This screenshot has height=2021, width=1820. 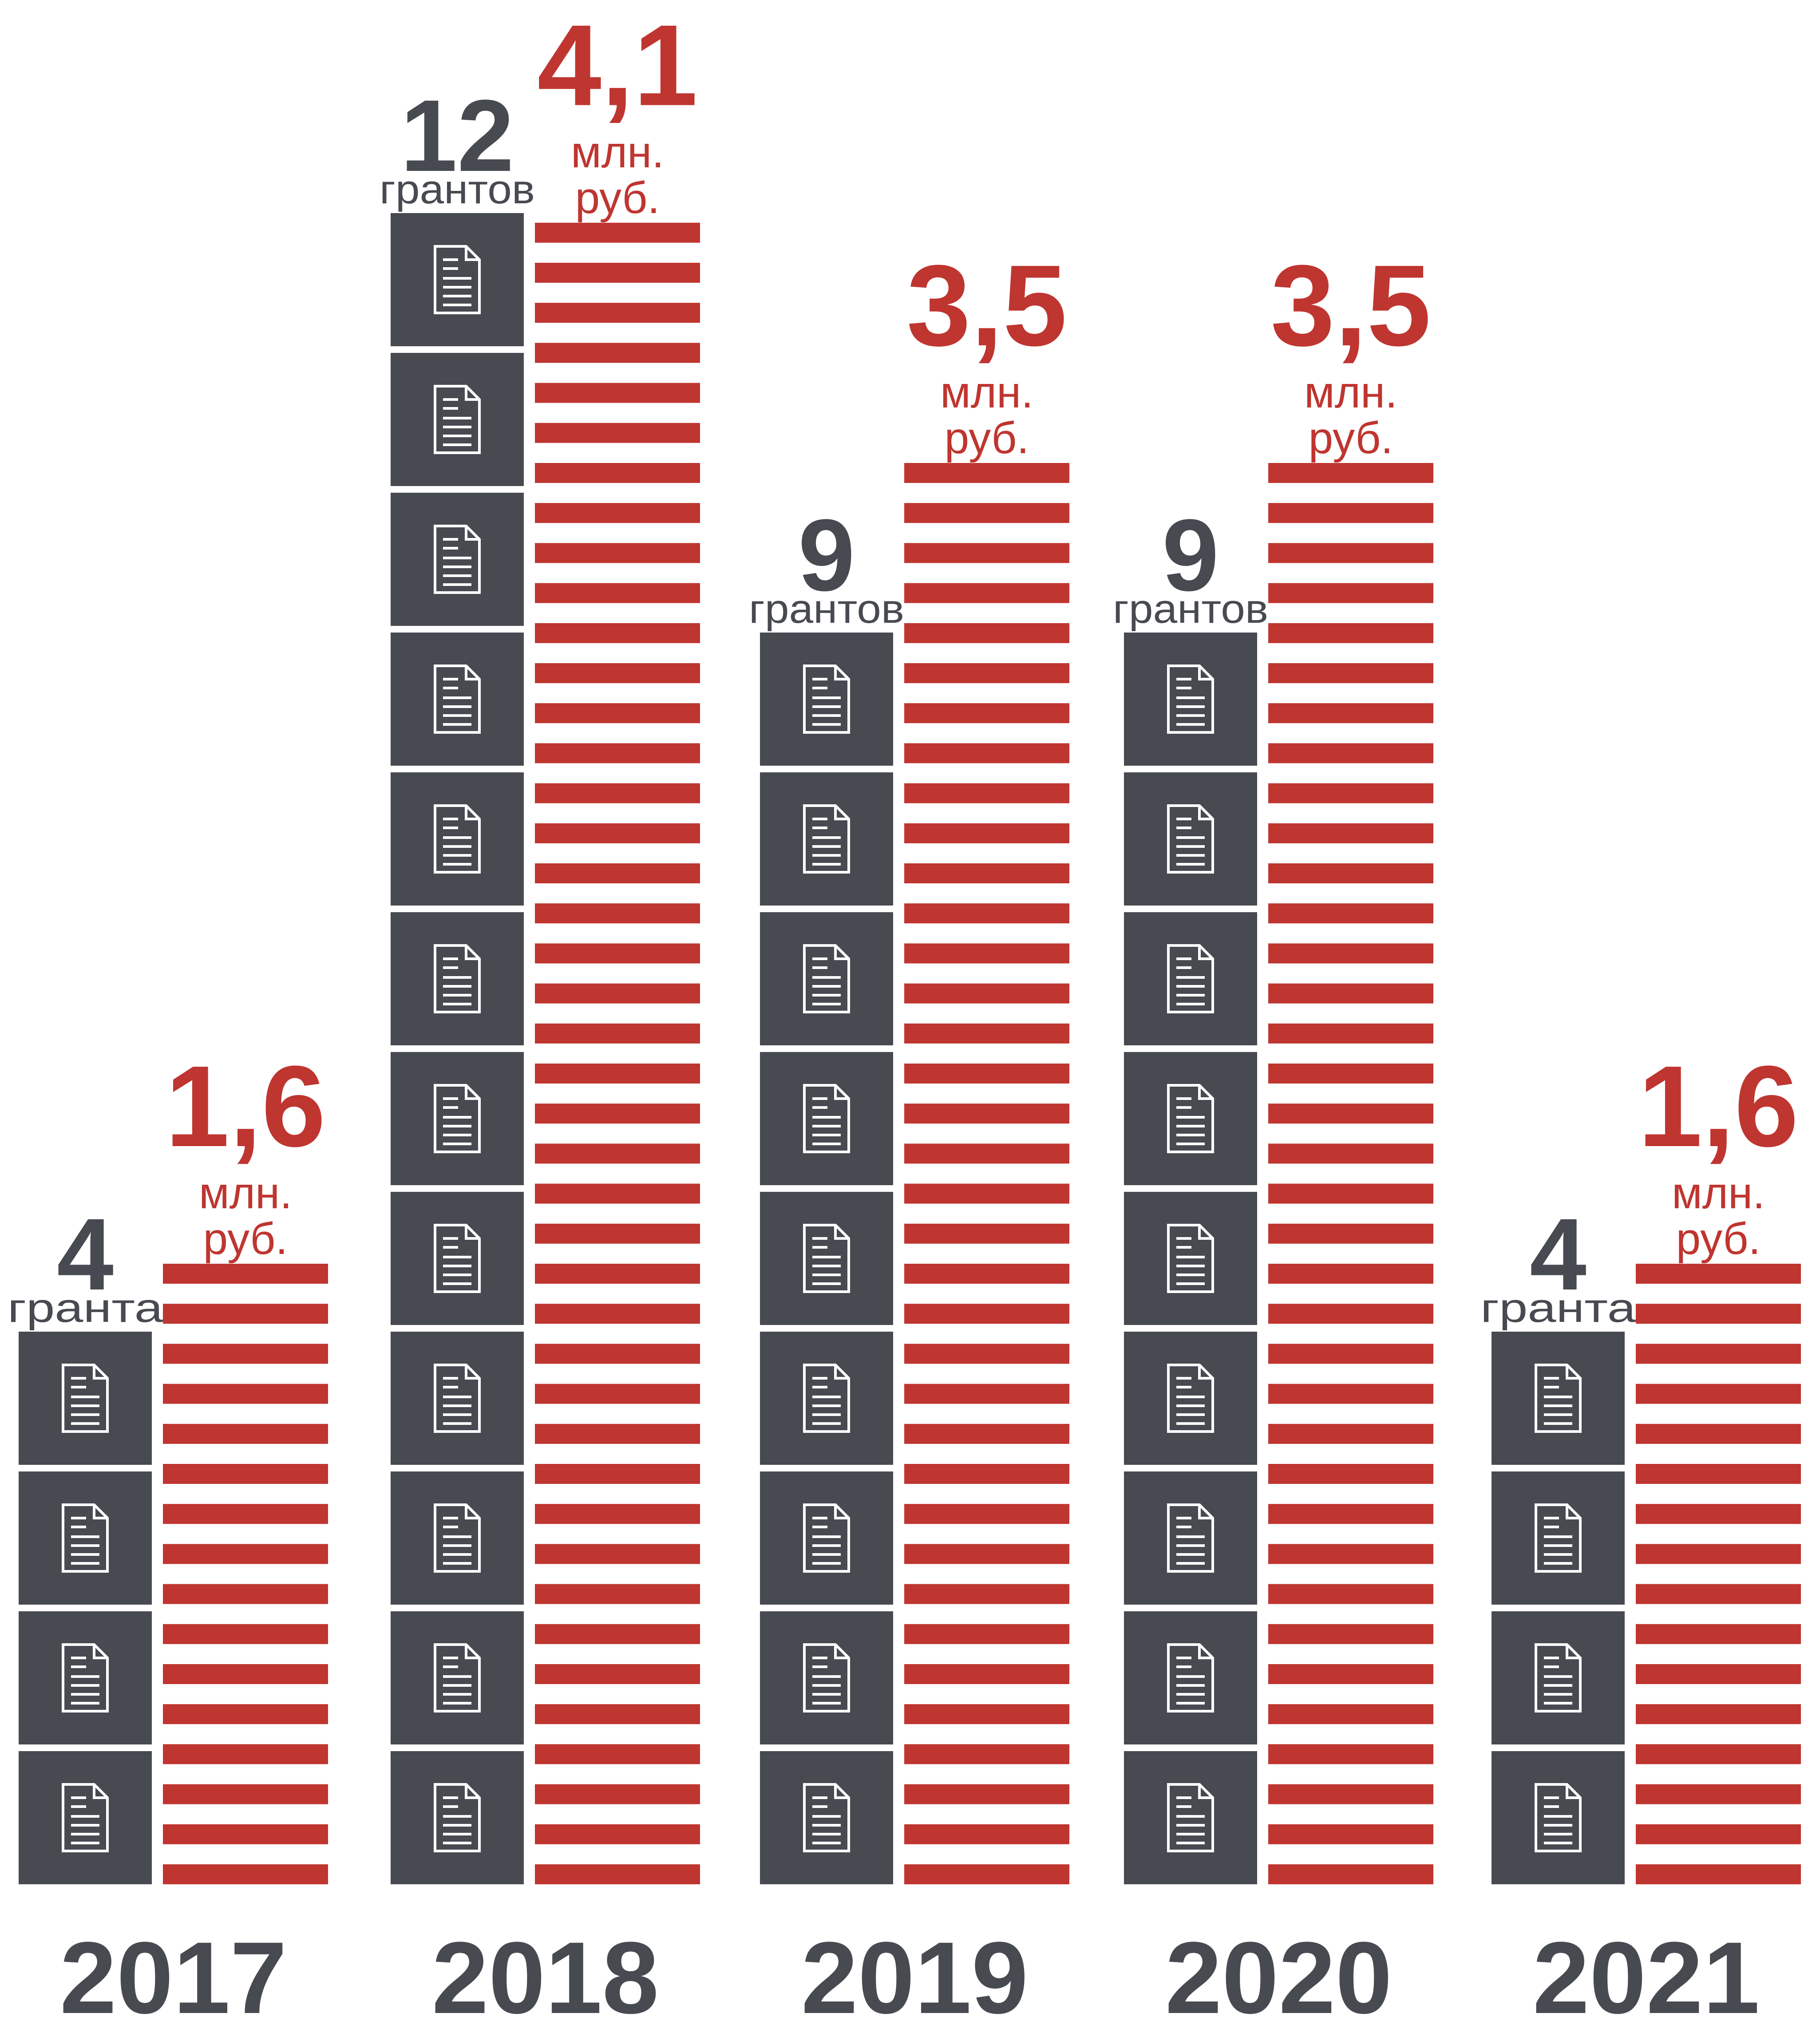 What do you see at coordinates (173, 1971) in the screenshot?
I see `year-label: 2017` at bounding box center [173, 1971].